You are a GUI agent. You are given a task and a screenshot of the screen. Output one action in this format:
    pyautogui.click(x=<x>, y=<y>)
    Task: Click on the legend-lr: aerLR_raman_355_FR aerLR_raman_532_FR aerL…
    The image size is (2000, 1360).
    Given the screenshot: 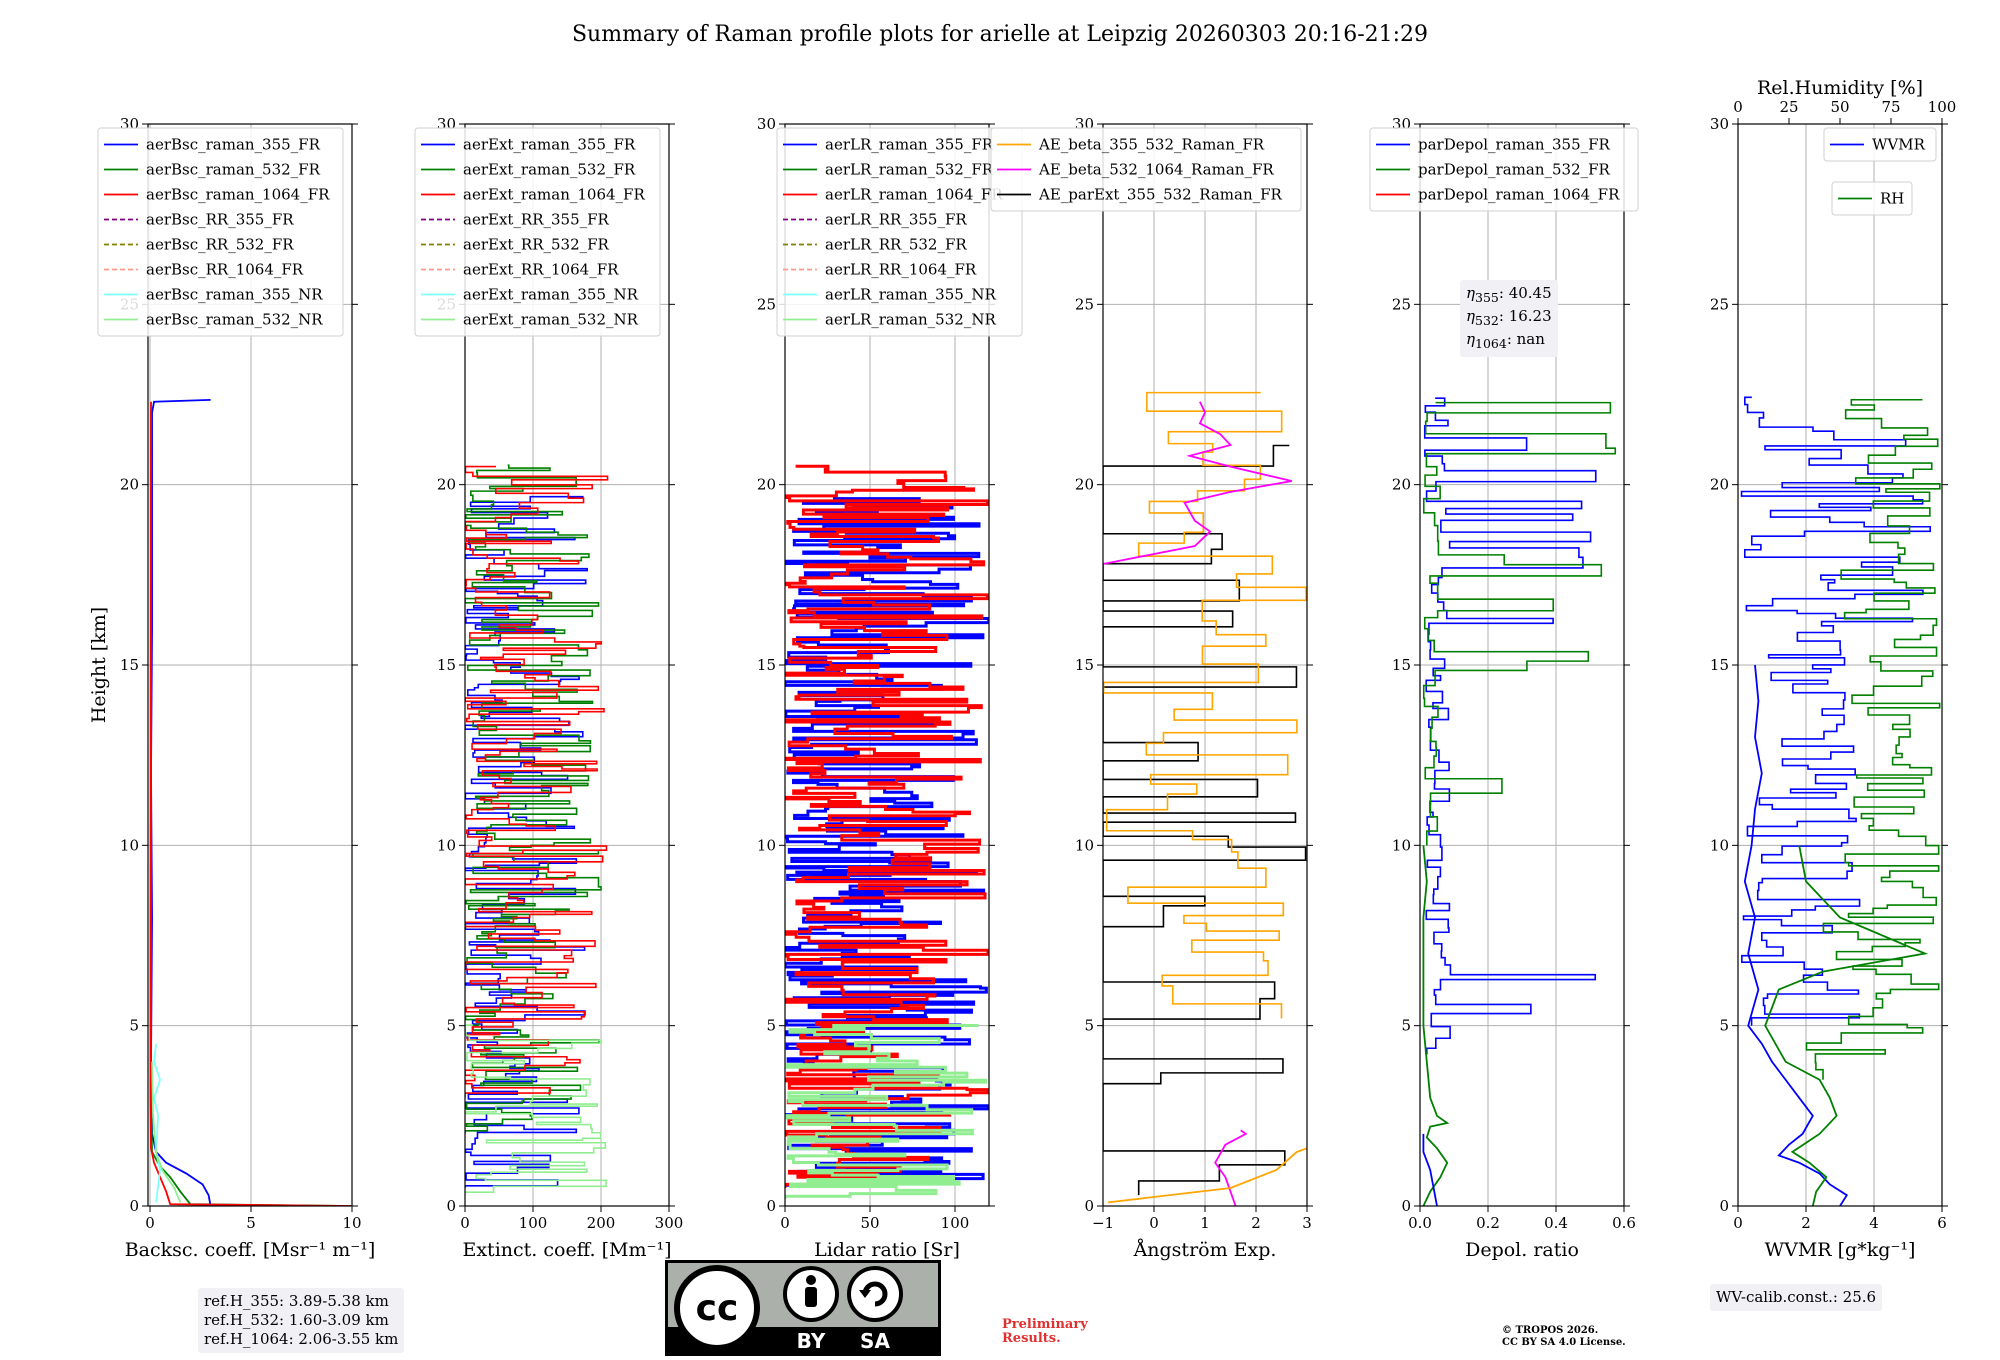 What is the action you would take?
    pyautogui.click(x=899, y=232)
    